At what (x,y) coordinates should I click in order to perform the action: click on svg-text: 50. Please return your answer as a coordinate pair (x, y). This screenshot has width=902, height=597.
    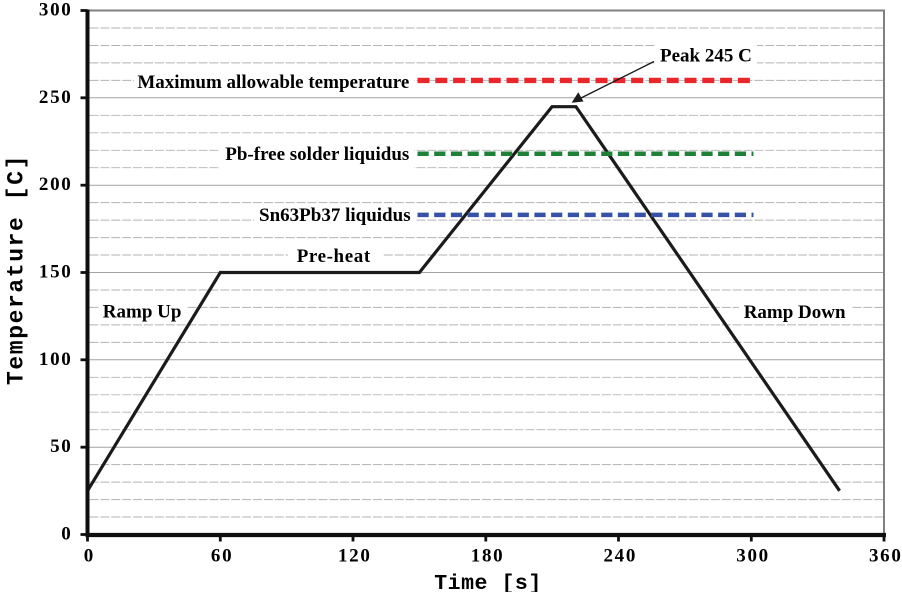
    Looking at the image, I should click on (61, 446).